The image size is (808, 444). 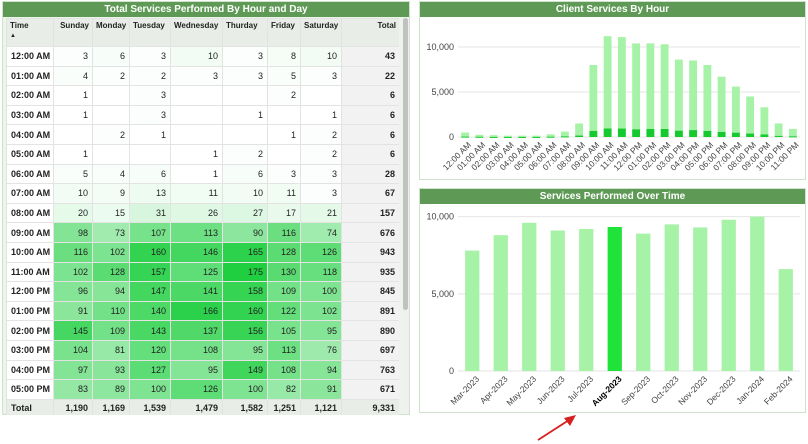 What do you see at coordinates (321, 389) in the screenshot?
I see `cell-saturday: 91` at bounding box center [321, 389].